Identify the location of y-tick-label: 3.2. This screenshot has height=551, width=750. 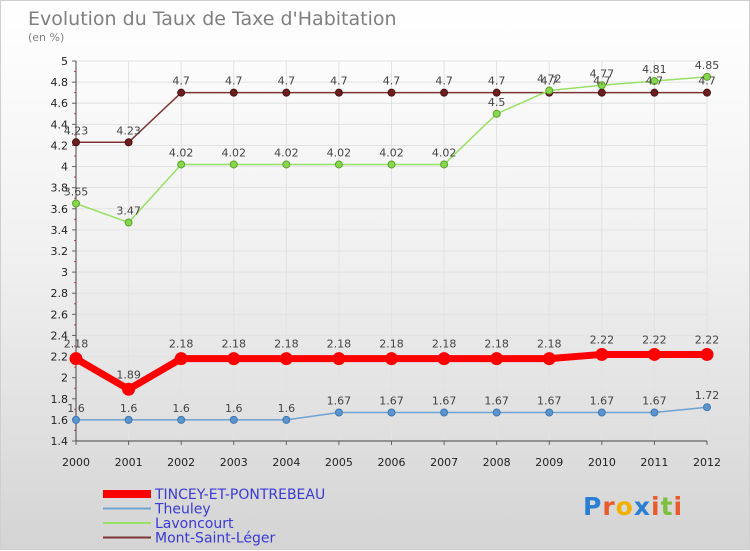
(60, 251).